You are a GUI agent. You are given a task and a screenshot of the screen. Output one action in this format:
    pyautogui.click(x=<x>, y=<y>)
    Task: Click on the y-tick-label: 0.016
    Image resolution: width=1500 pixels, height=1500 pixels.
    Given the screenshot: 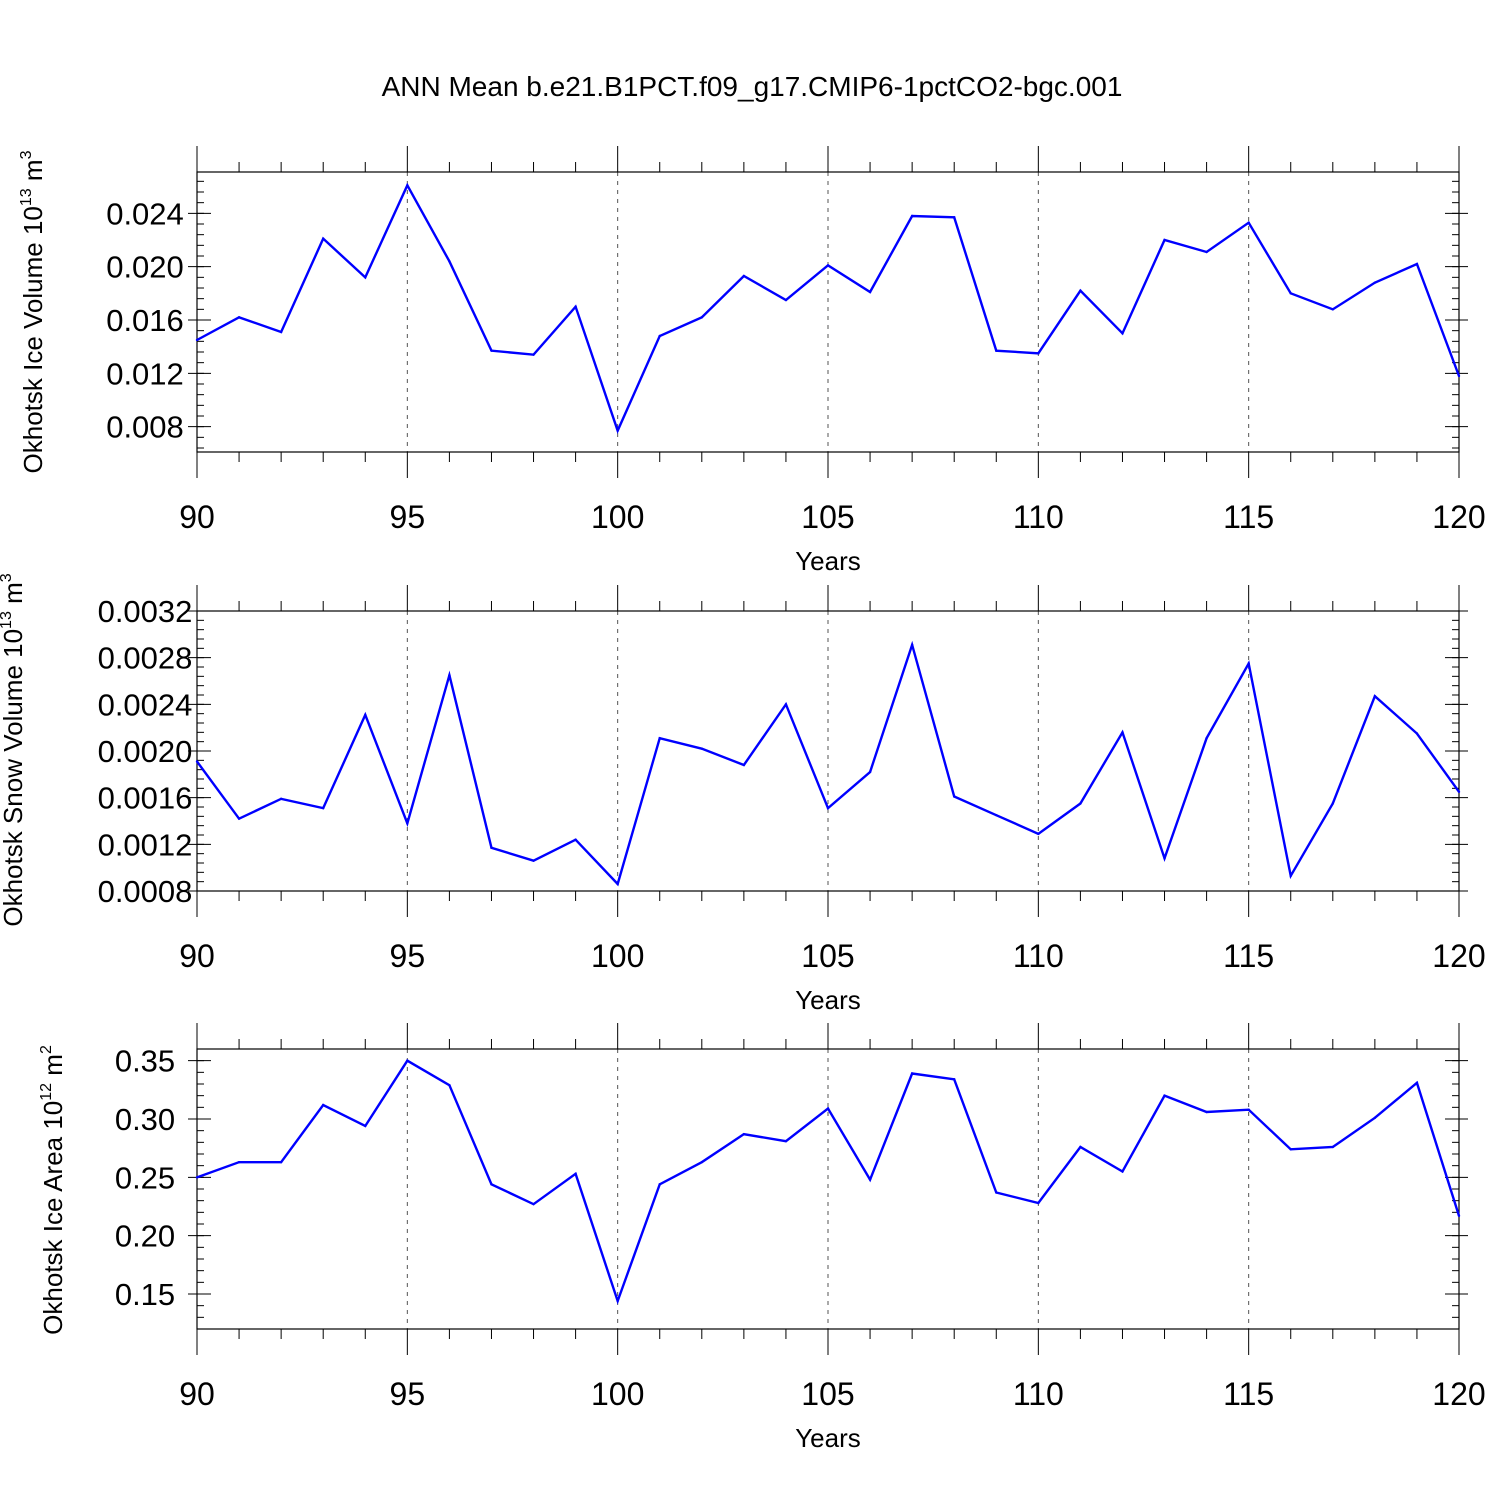 What is the action you would take?
    pyautogui.click(x=145, y=320)
    